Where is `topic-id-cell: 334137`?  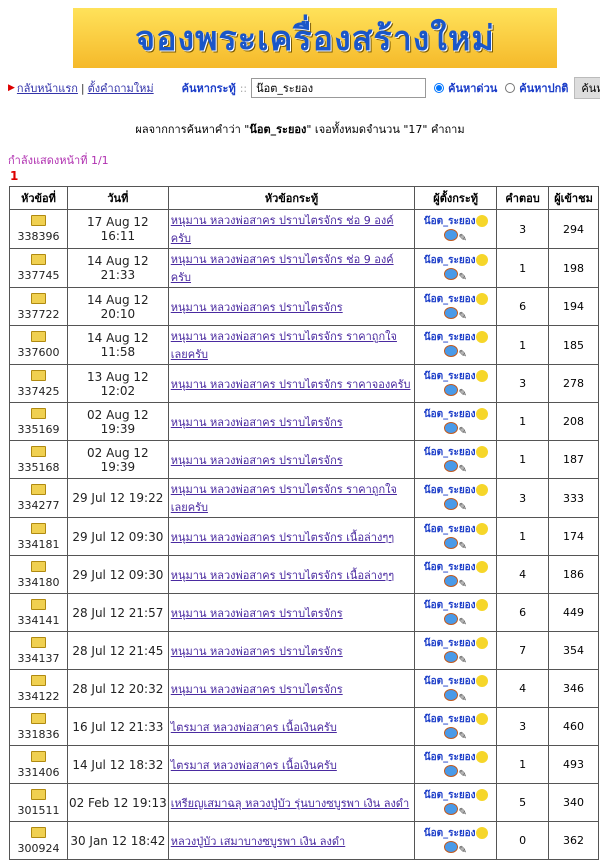 topic-id-cell: 334137 is located at coordinates (38, 650).